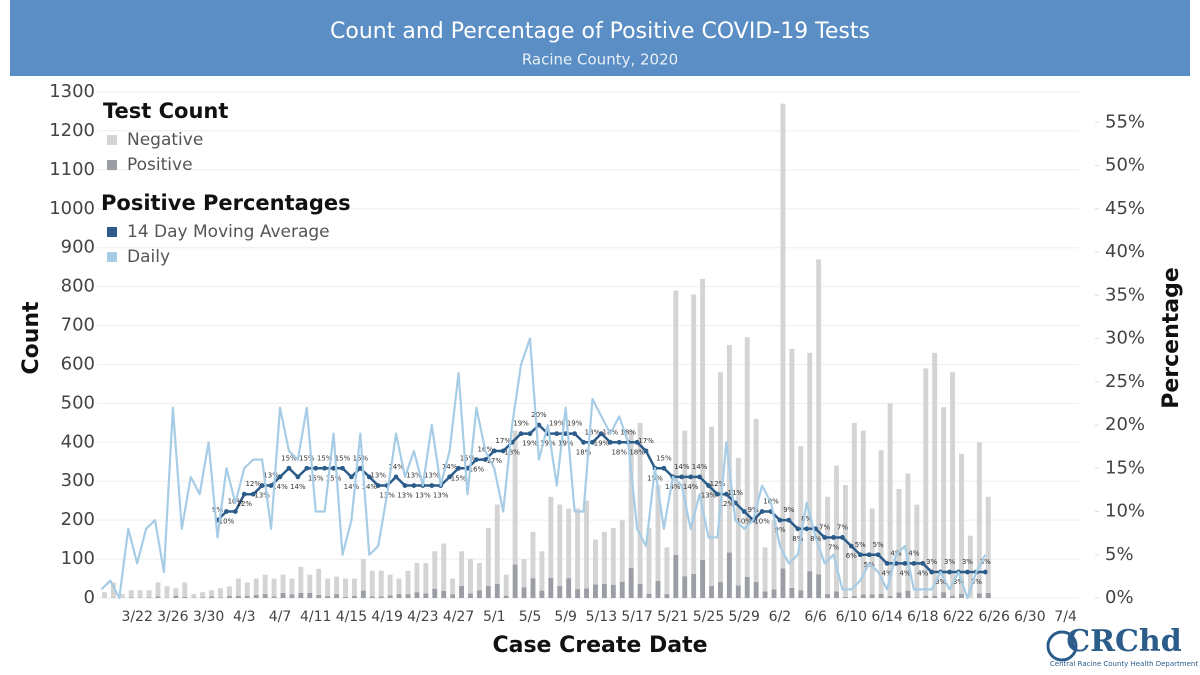 This screenshot has width=1200, height=675. I want to click on data-label: 15%, so click(334, 478).